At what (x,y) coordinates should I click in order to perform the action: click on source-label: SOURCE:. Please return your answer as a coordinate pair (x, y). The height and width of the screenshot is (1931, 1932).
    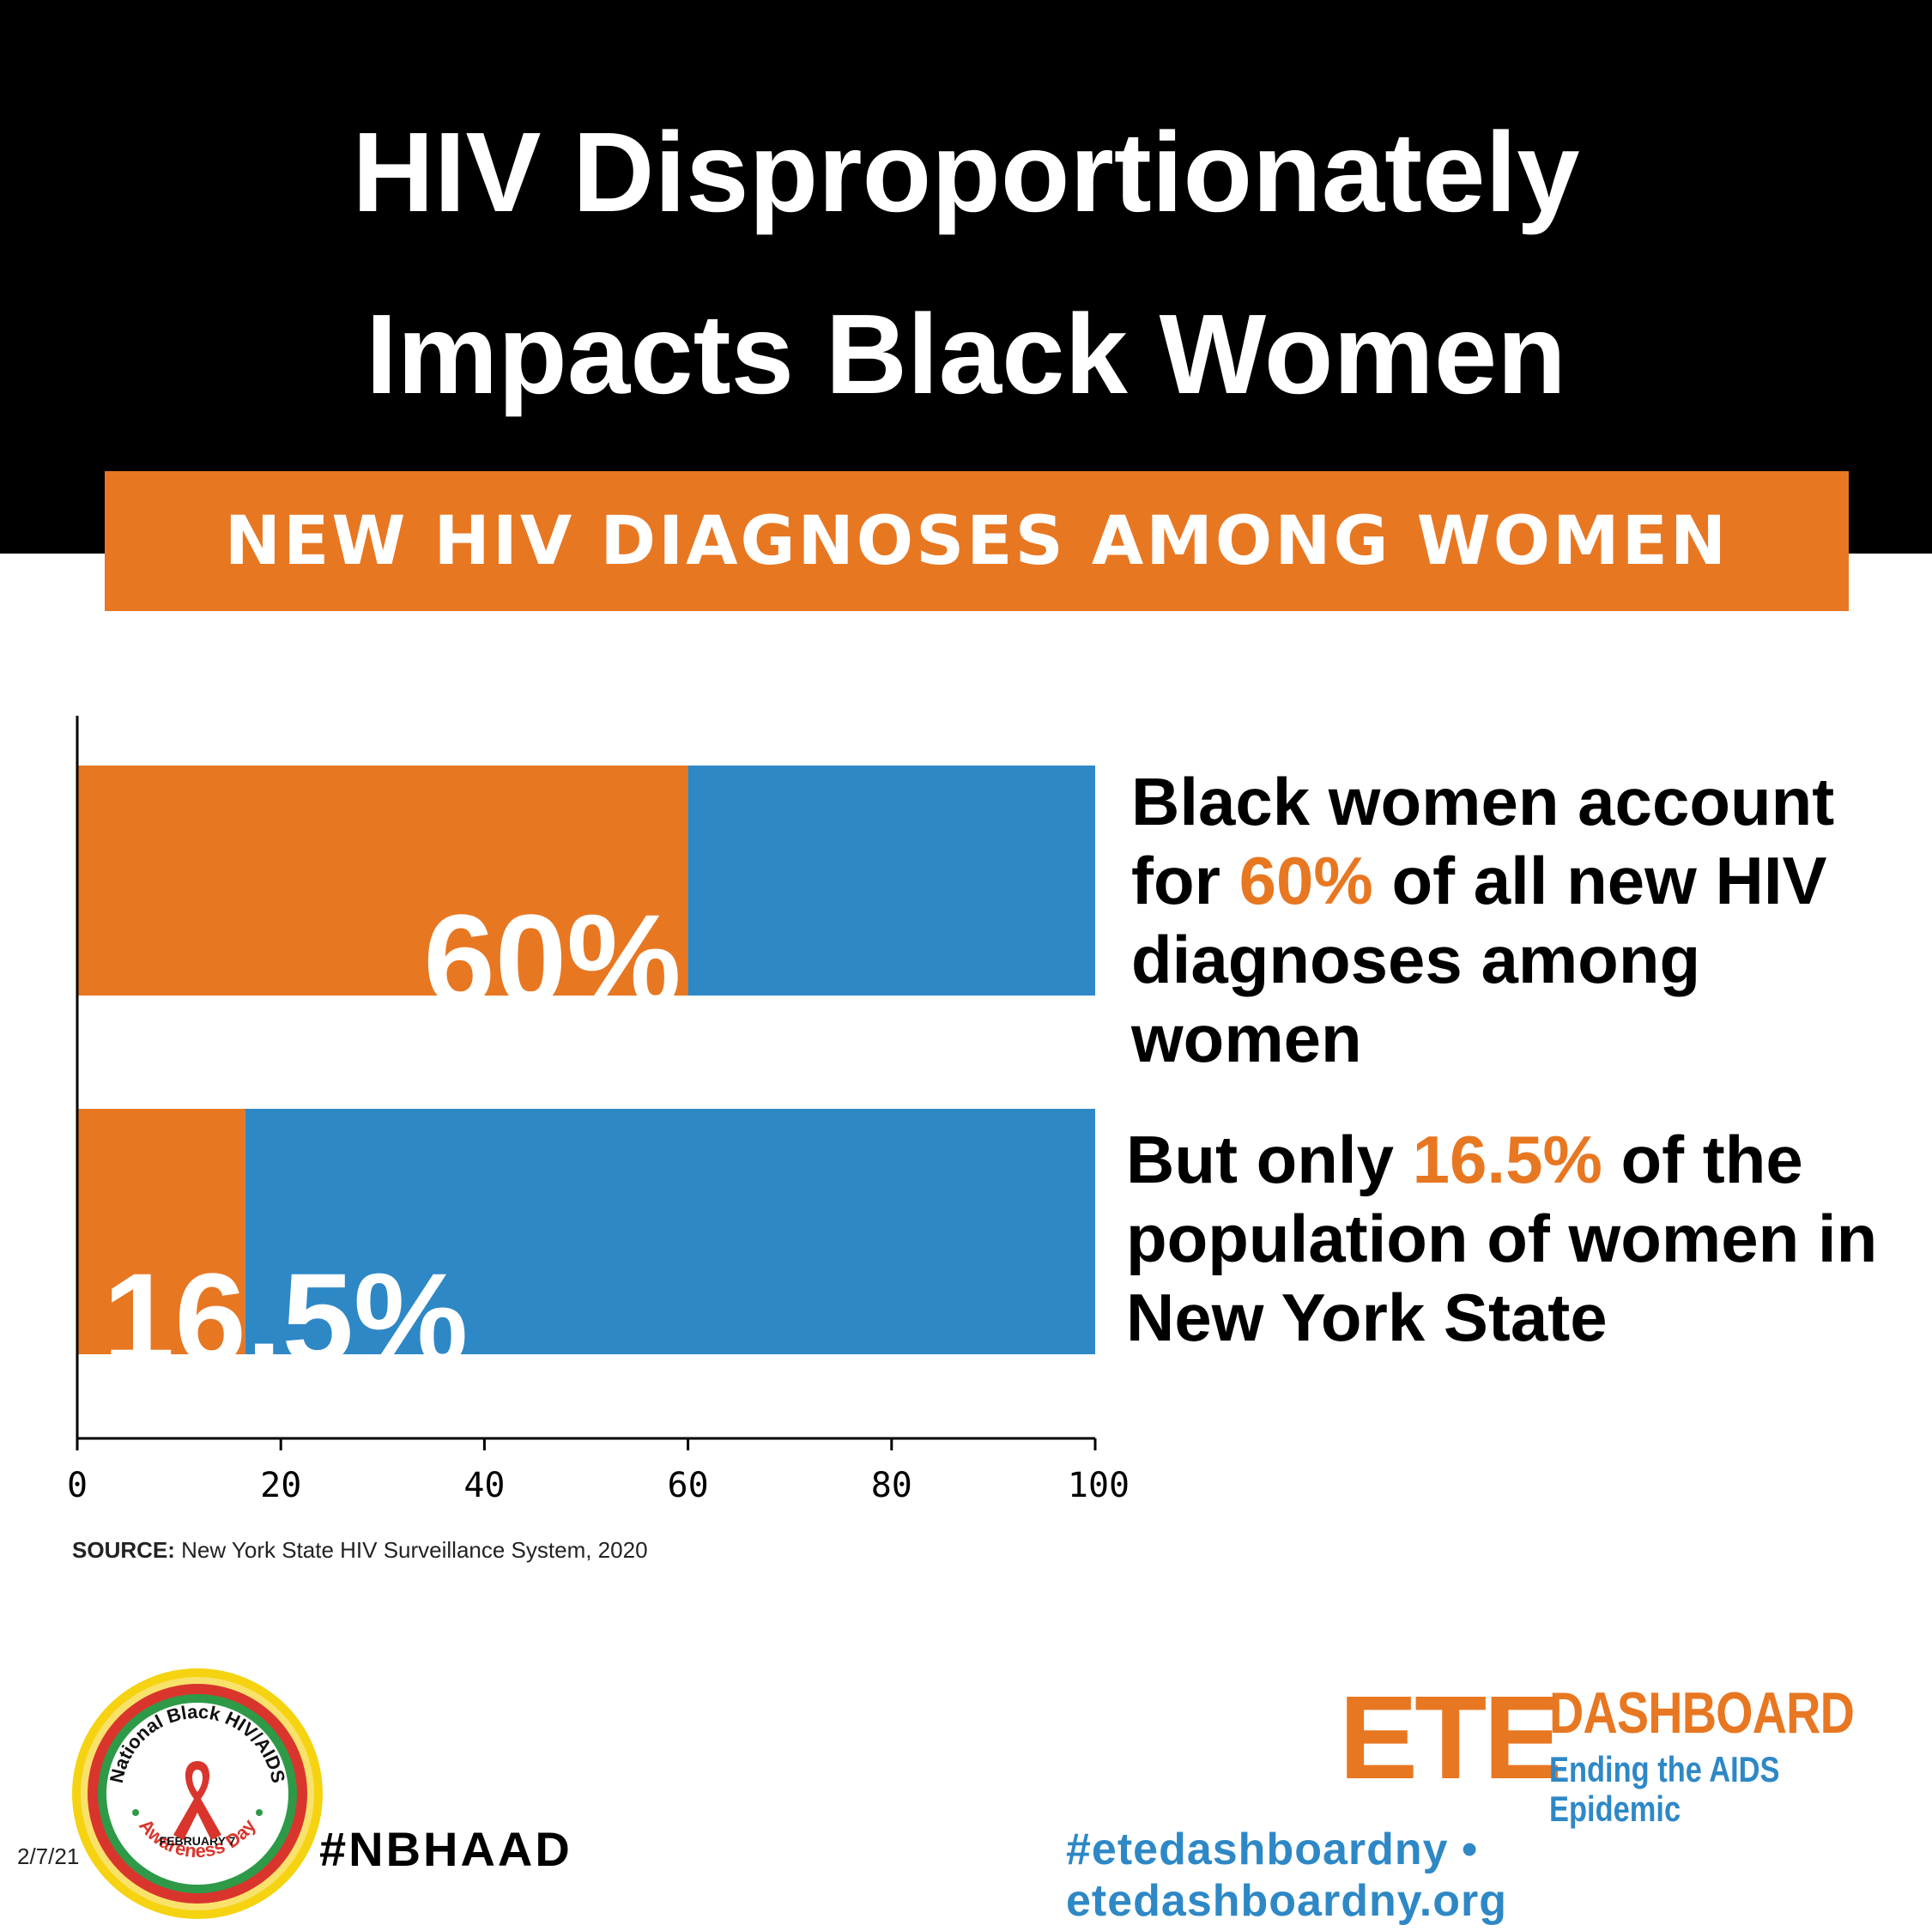
    Looking at the image, I should click on (124, 1550).